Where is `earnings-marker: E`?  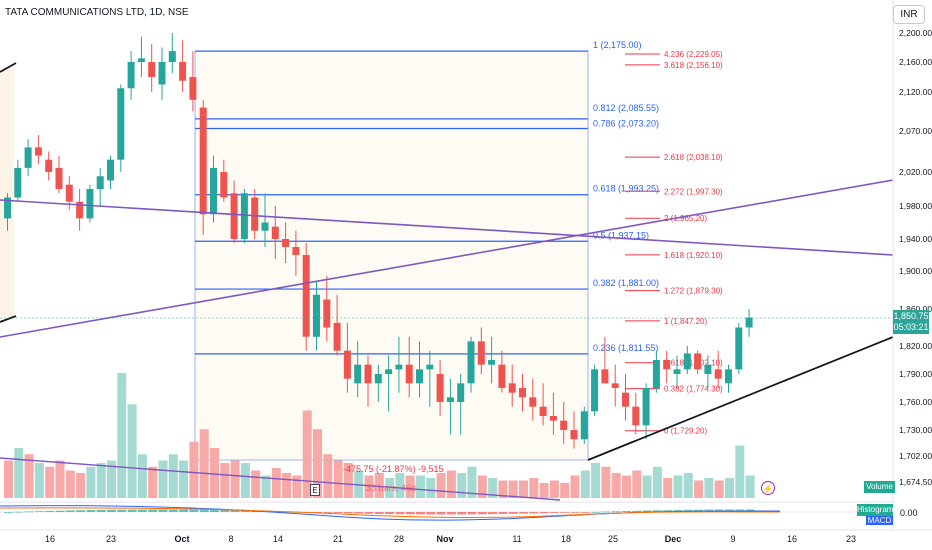
earnings-marker: E is located at coordinates (315, 490).